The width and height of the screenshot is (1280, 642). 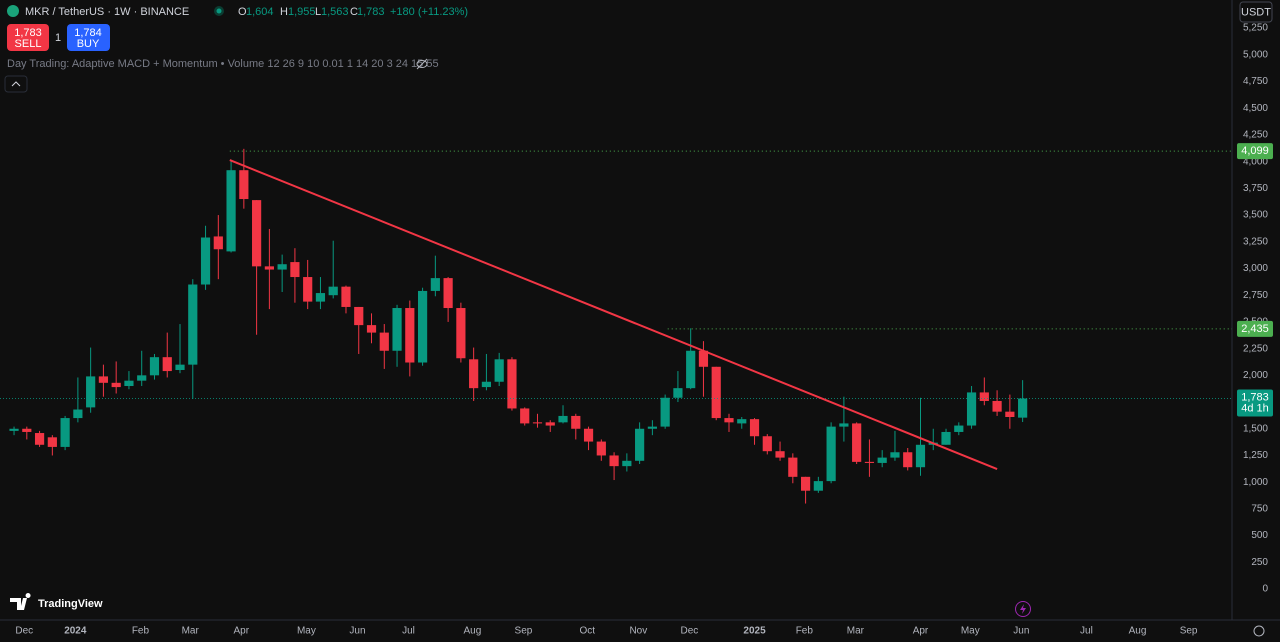 I want to click on currency: USDT, so click(x=1256, y=12).